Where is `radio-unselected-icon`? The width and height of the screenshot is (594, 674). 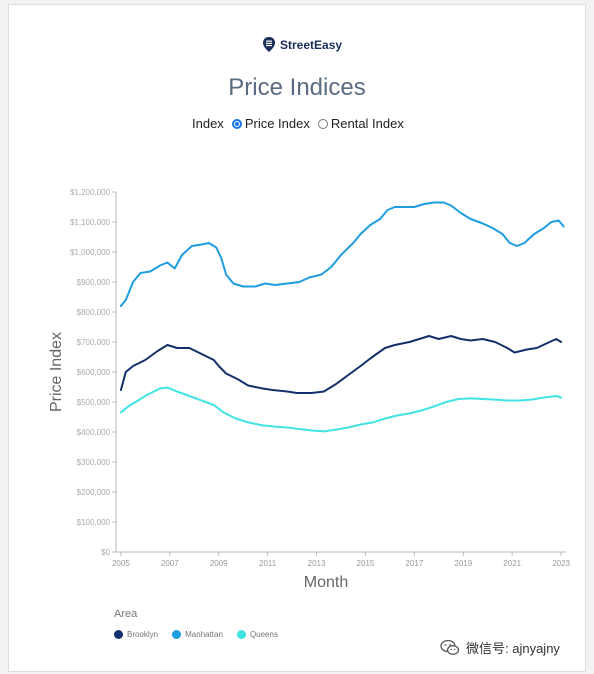
radio-unselected-icon is located at coordinates (322, 123).